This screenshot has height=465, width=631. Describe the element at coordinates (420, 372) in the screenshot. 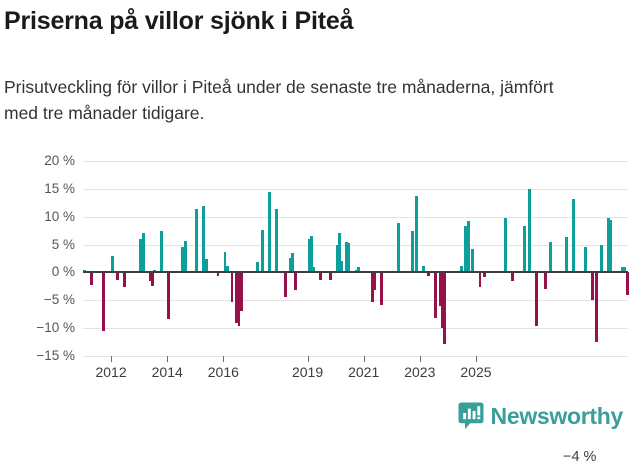

I see `x-axis-tick-label: 2023` at that location.